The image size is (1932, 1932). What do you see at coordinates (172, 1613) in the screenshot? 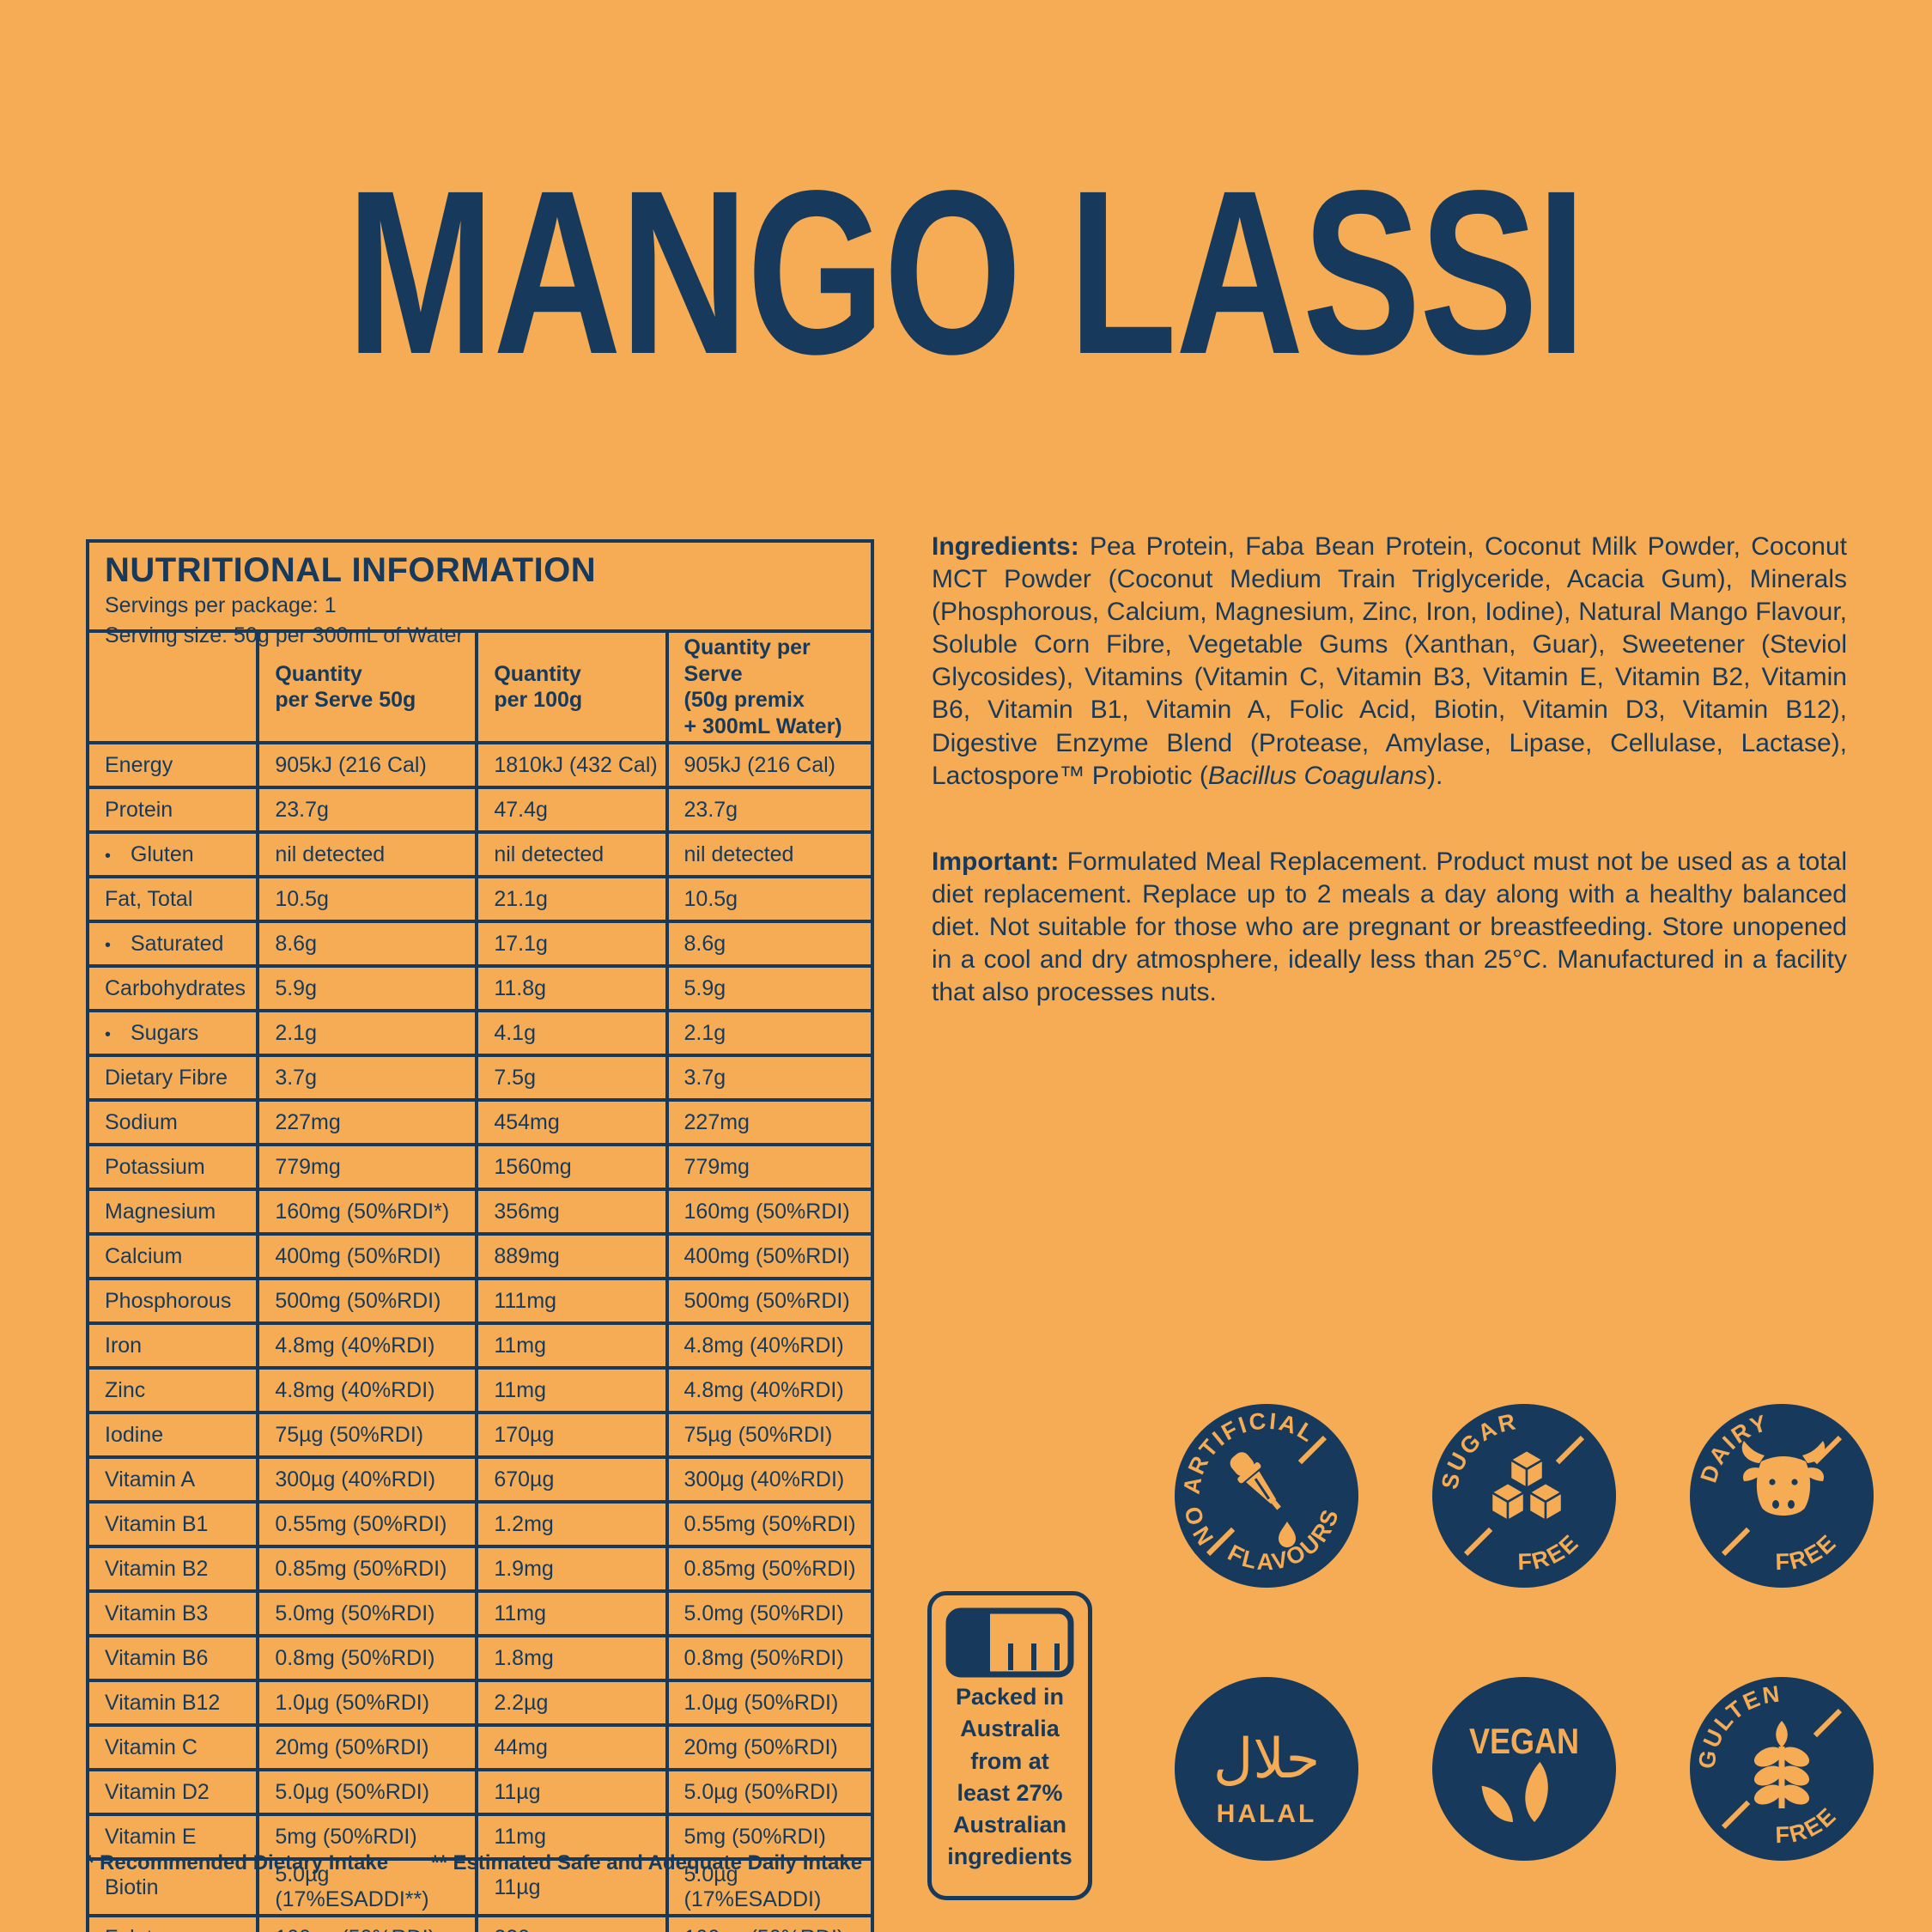
I see `nutrient-label-cell: Vitamin B3` at bounding box center [172, 1613].